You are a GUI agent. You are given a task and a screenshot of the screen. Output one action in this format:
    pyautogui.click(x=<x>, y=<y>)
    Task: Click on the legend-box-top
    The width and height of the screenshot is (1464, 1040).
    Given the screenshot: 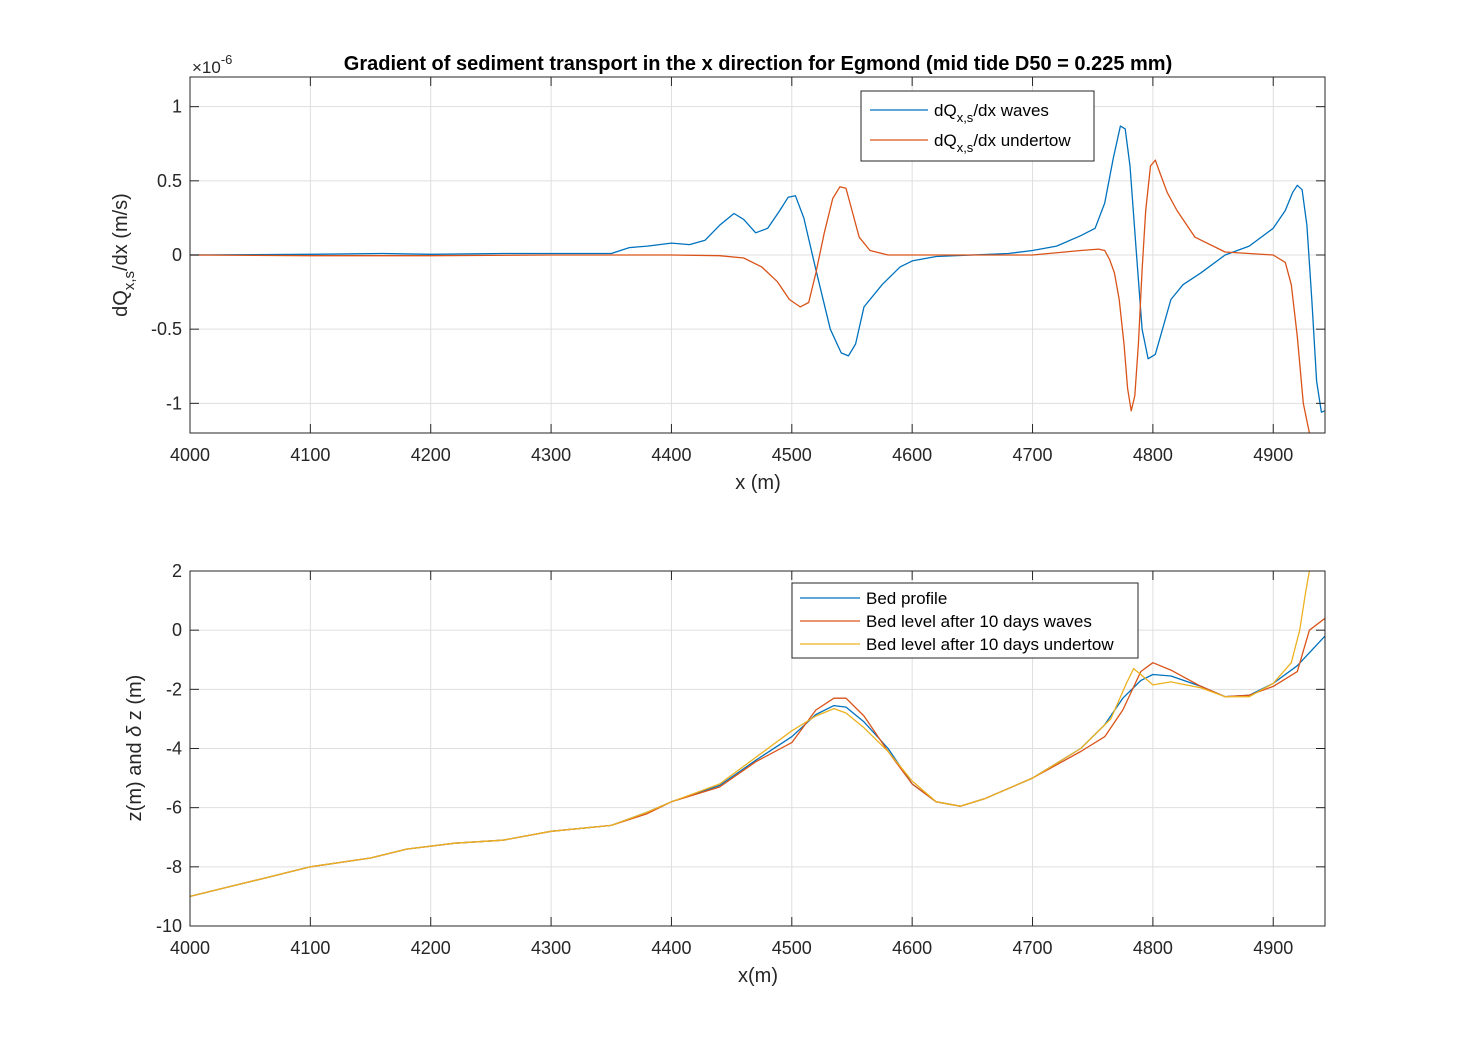 What is the action you would take?
    pyautogui.click(x=977, y=126)
    